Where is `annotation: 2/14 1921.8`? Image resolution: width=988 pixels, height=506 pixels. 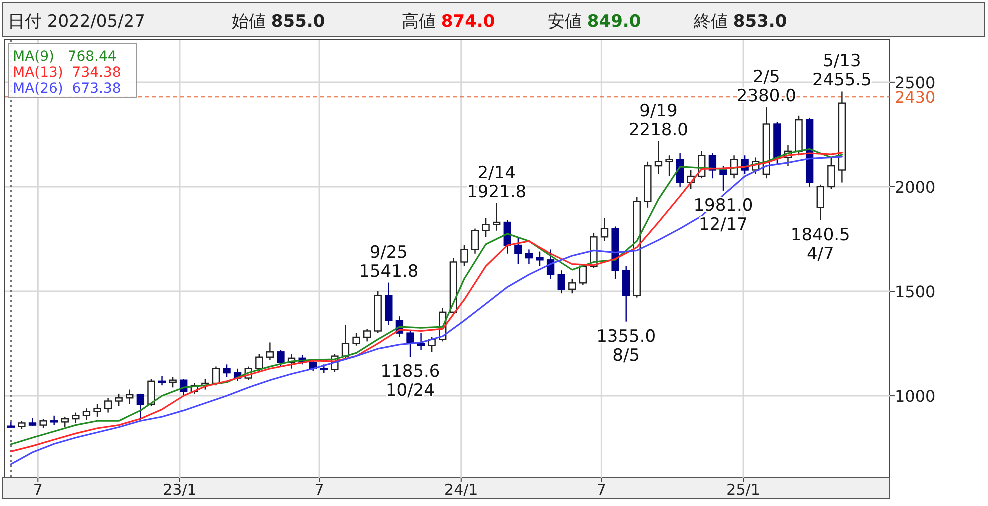 annotation: 2/14 1921.8 is located at coordinates (497, 182).